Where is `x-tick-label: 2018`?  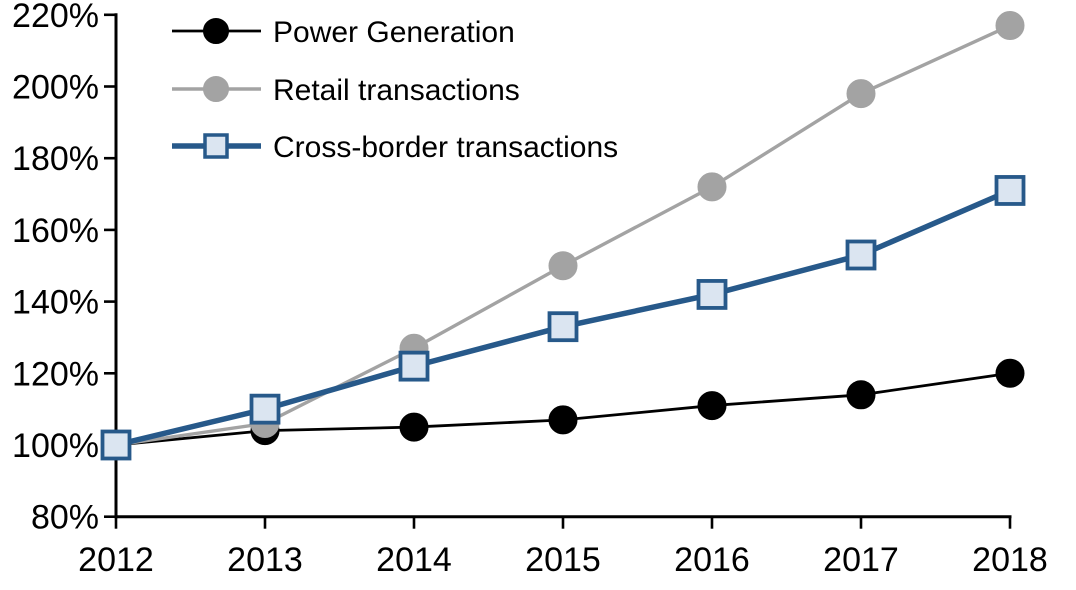
x-tick-label: 2018 is located at coordinates (1010, 560).